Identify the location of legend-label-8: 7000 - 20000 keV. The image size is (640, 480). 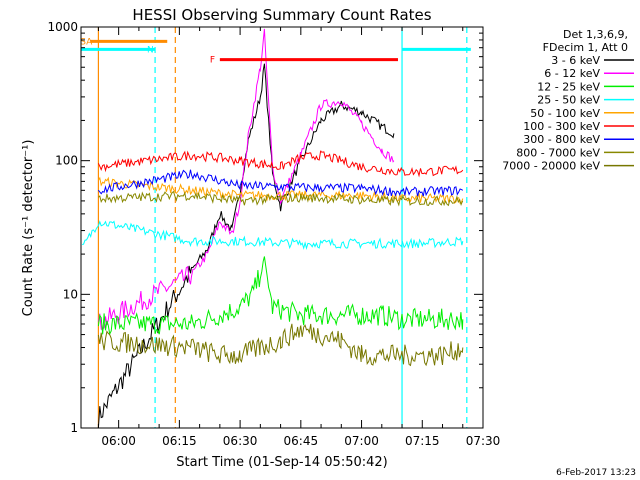
(551, 166).